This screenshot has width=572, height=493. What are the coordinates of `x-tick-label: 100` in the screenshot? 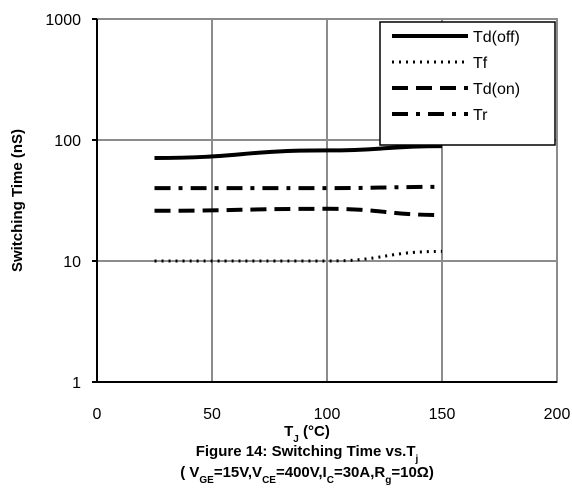 It's located at (327, 414).